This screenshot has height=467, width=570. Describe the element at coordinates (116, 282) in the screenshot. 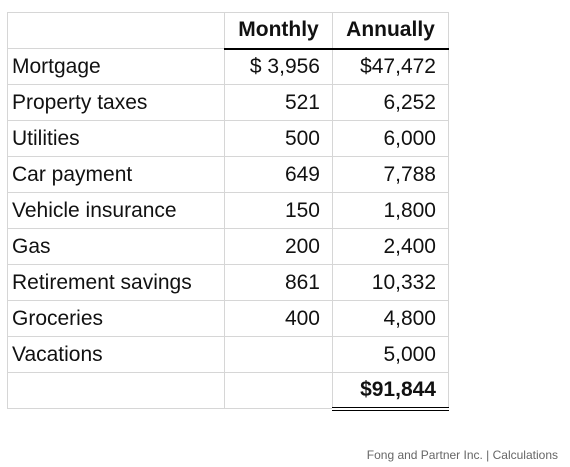

I see `cell-label: Retirement savings` at that location.